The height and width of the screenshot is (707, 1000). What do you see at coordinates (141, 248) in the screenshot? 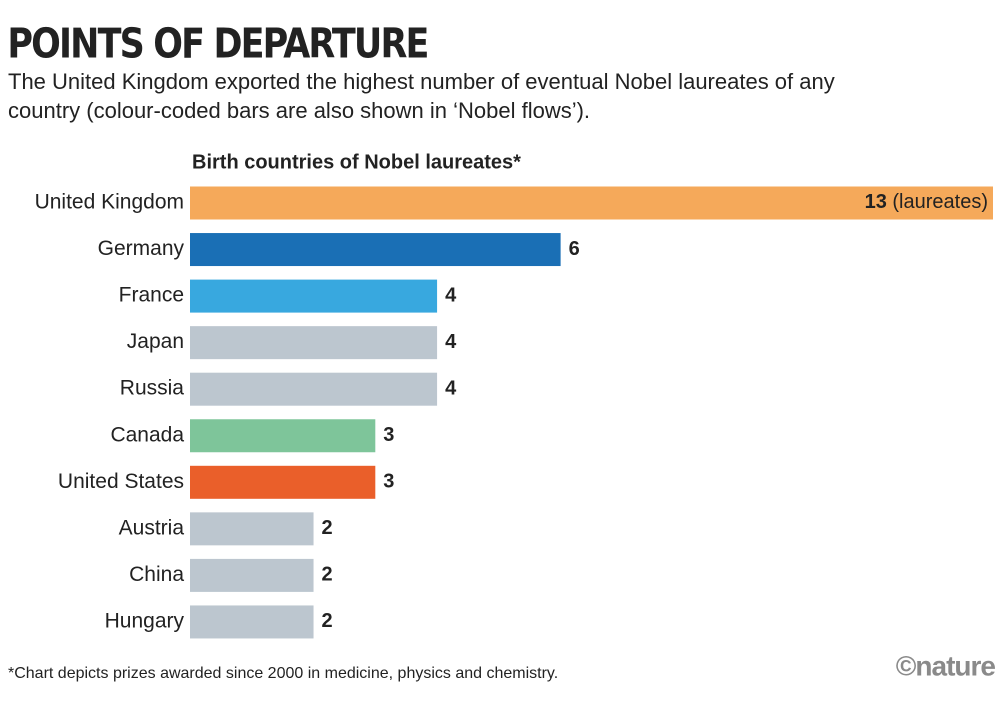
I see `category-label: Germany` at bounding box center [141, 248].